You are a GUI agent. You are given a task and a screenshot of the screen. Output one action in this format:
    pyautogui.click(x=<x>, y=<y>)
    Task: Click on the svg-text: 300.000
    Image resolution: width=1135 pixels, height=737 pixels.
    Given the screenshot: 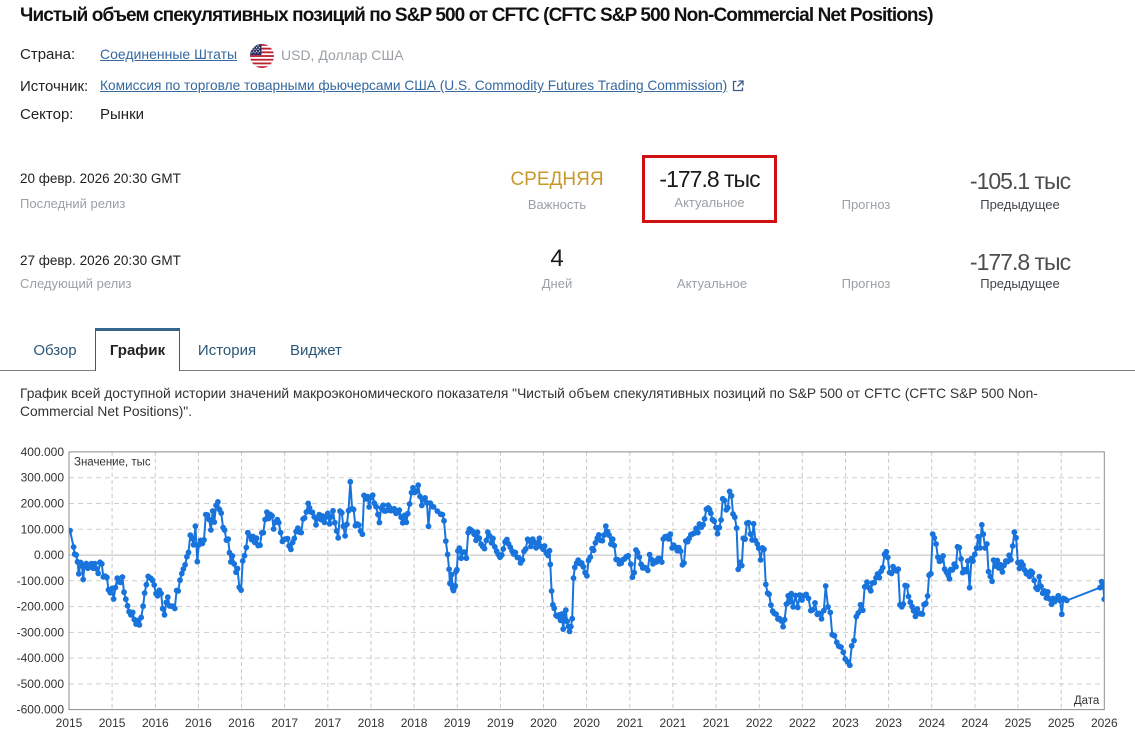 What is the action you would take?
    pyautogui.click(x=43, y=478)
    